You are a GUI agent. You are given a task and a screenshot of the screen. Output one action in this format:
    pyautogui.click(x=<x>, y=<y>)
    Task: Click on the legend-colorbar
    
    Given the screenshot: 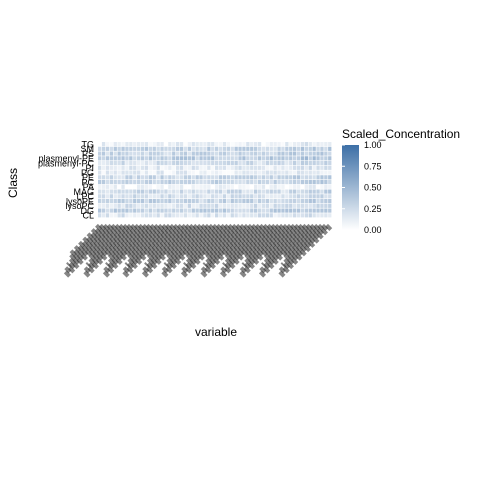 What is the action you would take?
    pyautogui.click(x=350, y=187)
    